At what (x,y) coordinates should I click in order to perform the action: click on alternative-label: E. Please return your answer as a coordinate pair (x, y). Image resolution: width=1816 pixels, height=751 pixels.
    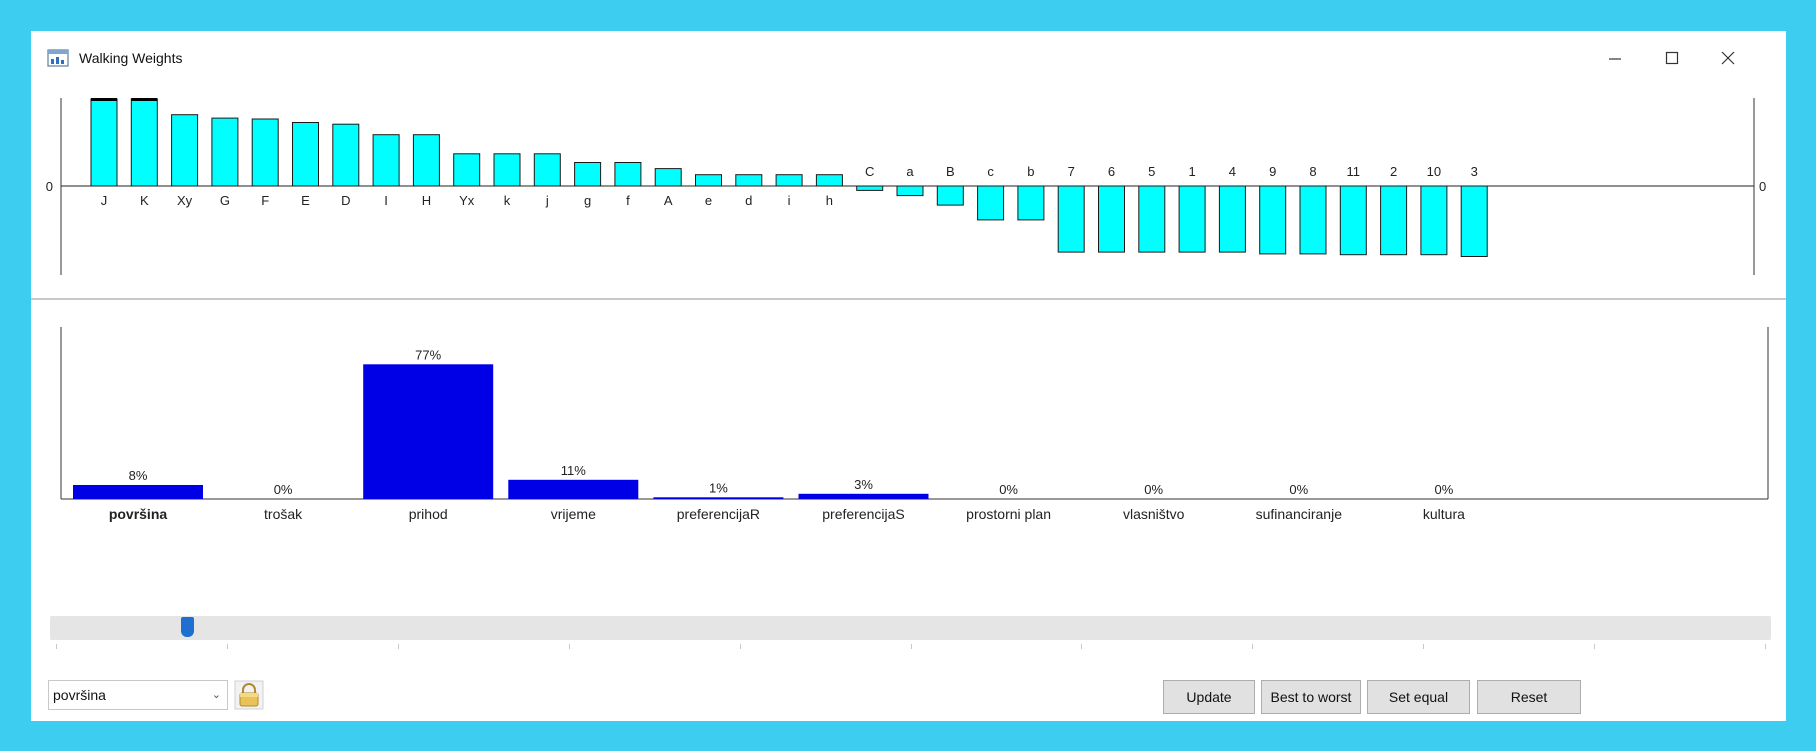
    Looking at the image, I should click on (305, 200).